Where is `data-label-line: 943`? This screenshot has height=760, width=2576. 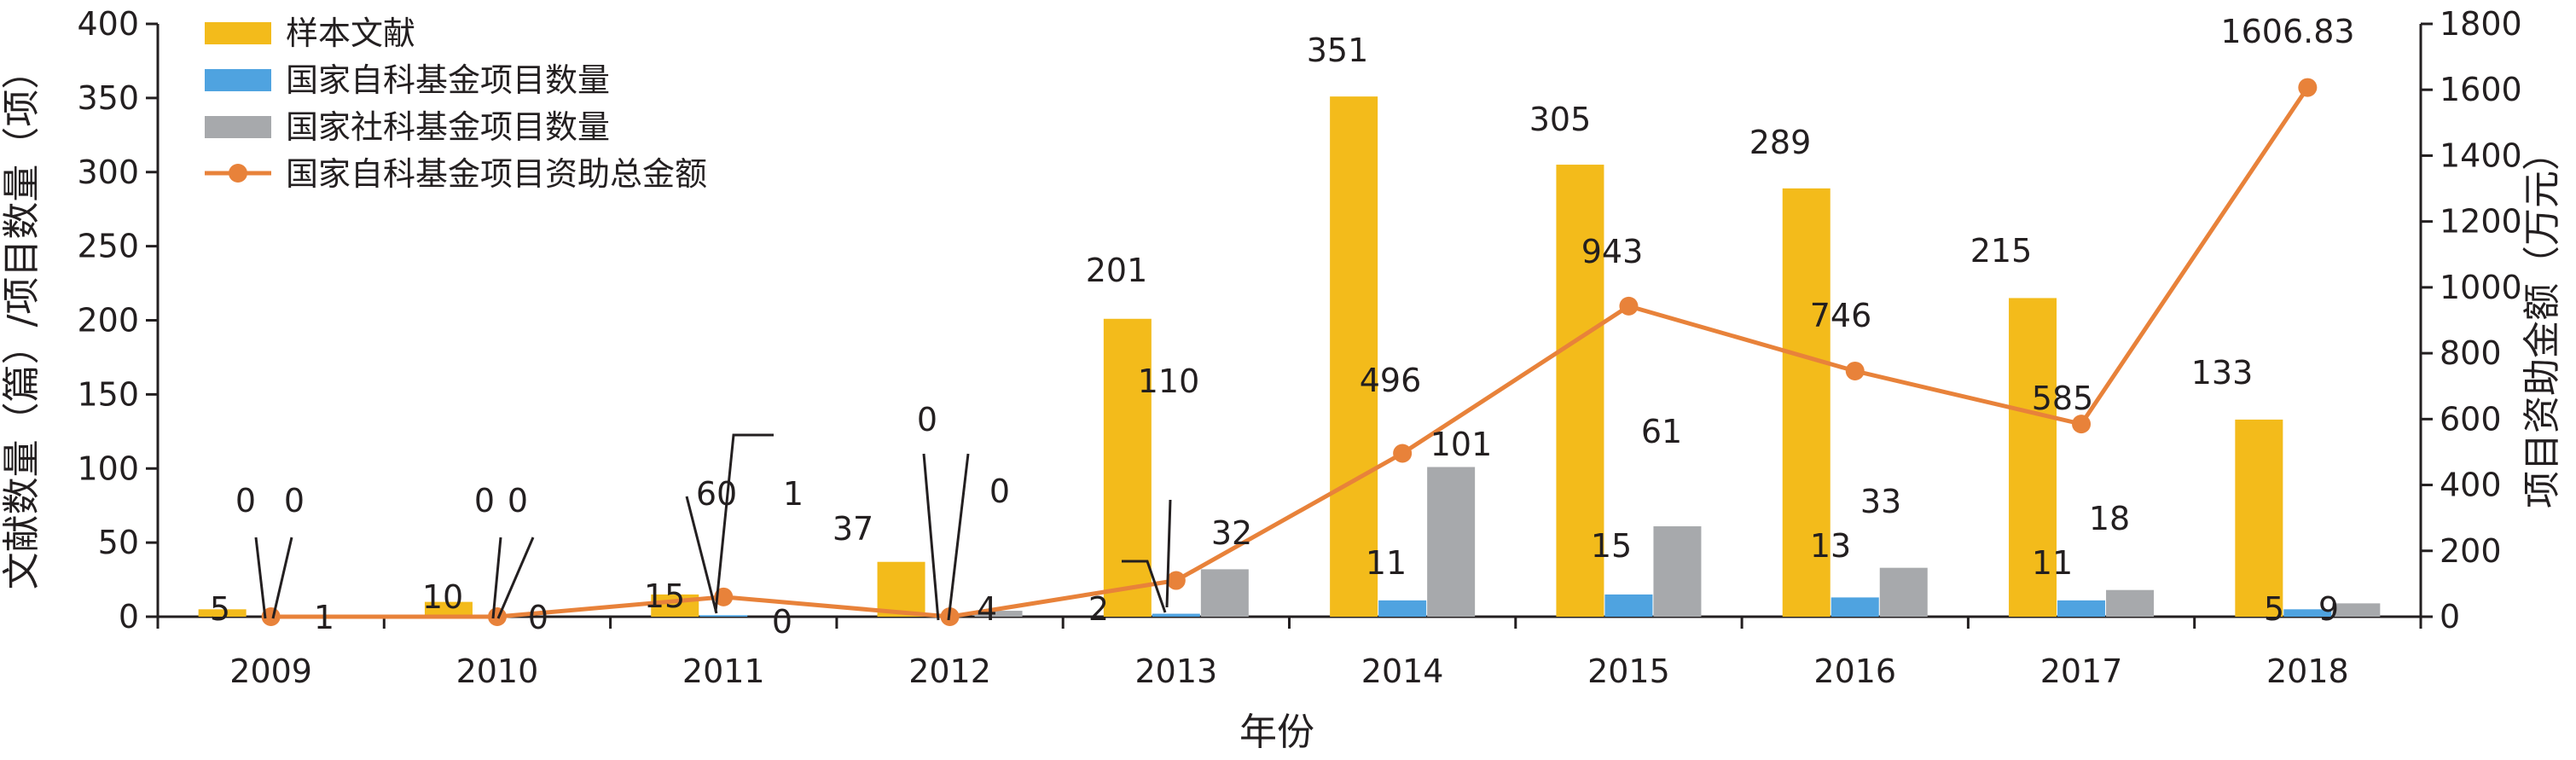
data-label-line: 943 is located at coordinates (1612, 251).